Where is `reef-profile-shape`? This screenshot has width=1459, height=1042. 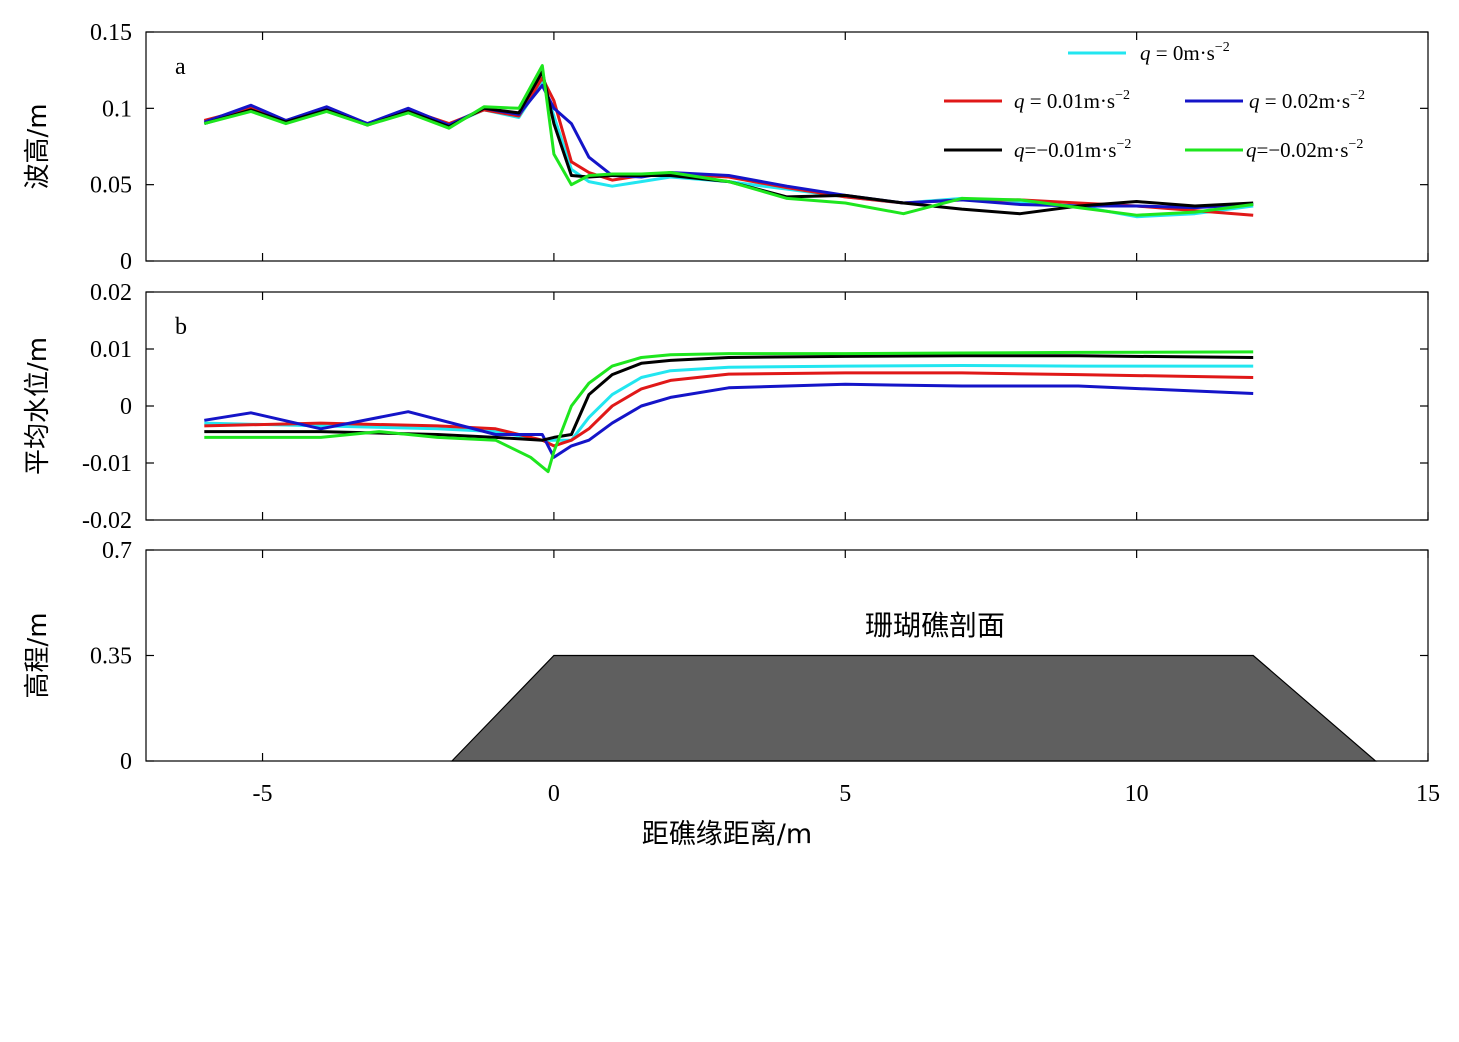
reef-profile-shape is located at coordinates (914, 708).